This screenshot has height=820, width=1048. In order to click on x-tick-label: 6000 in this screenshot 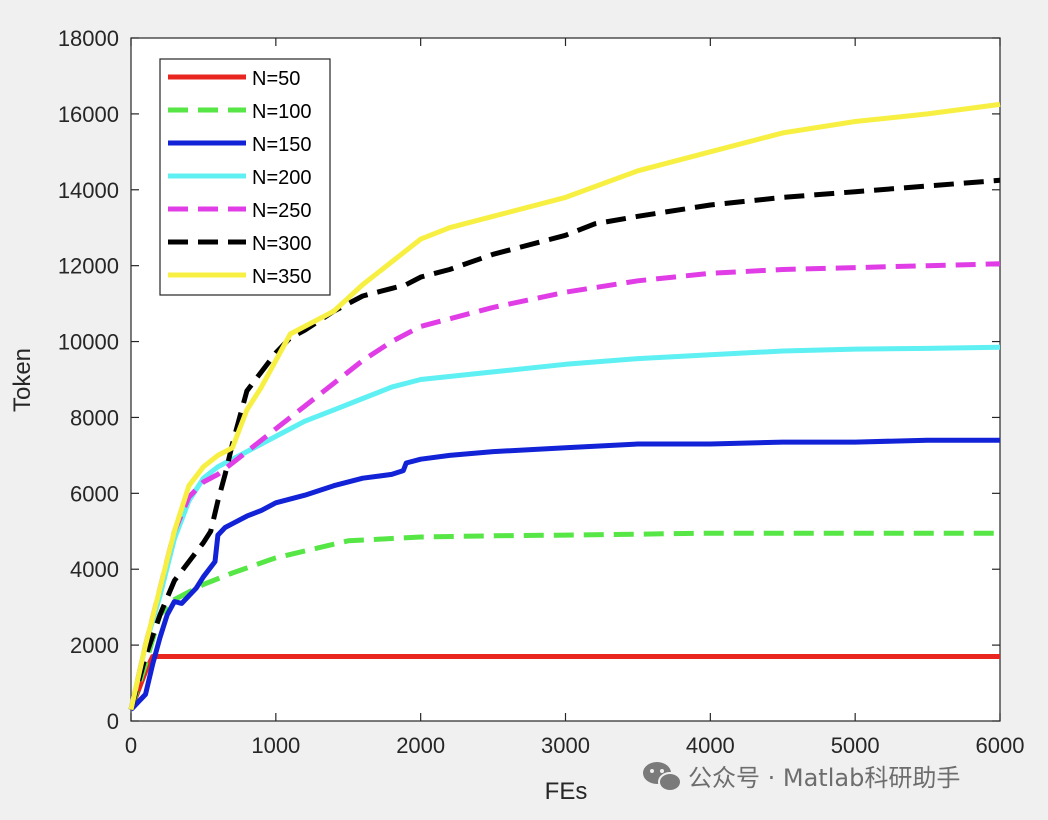, I will do `click(1000, 745)`.